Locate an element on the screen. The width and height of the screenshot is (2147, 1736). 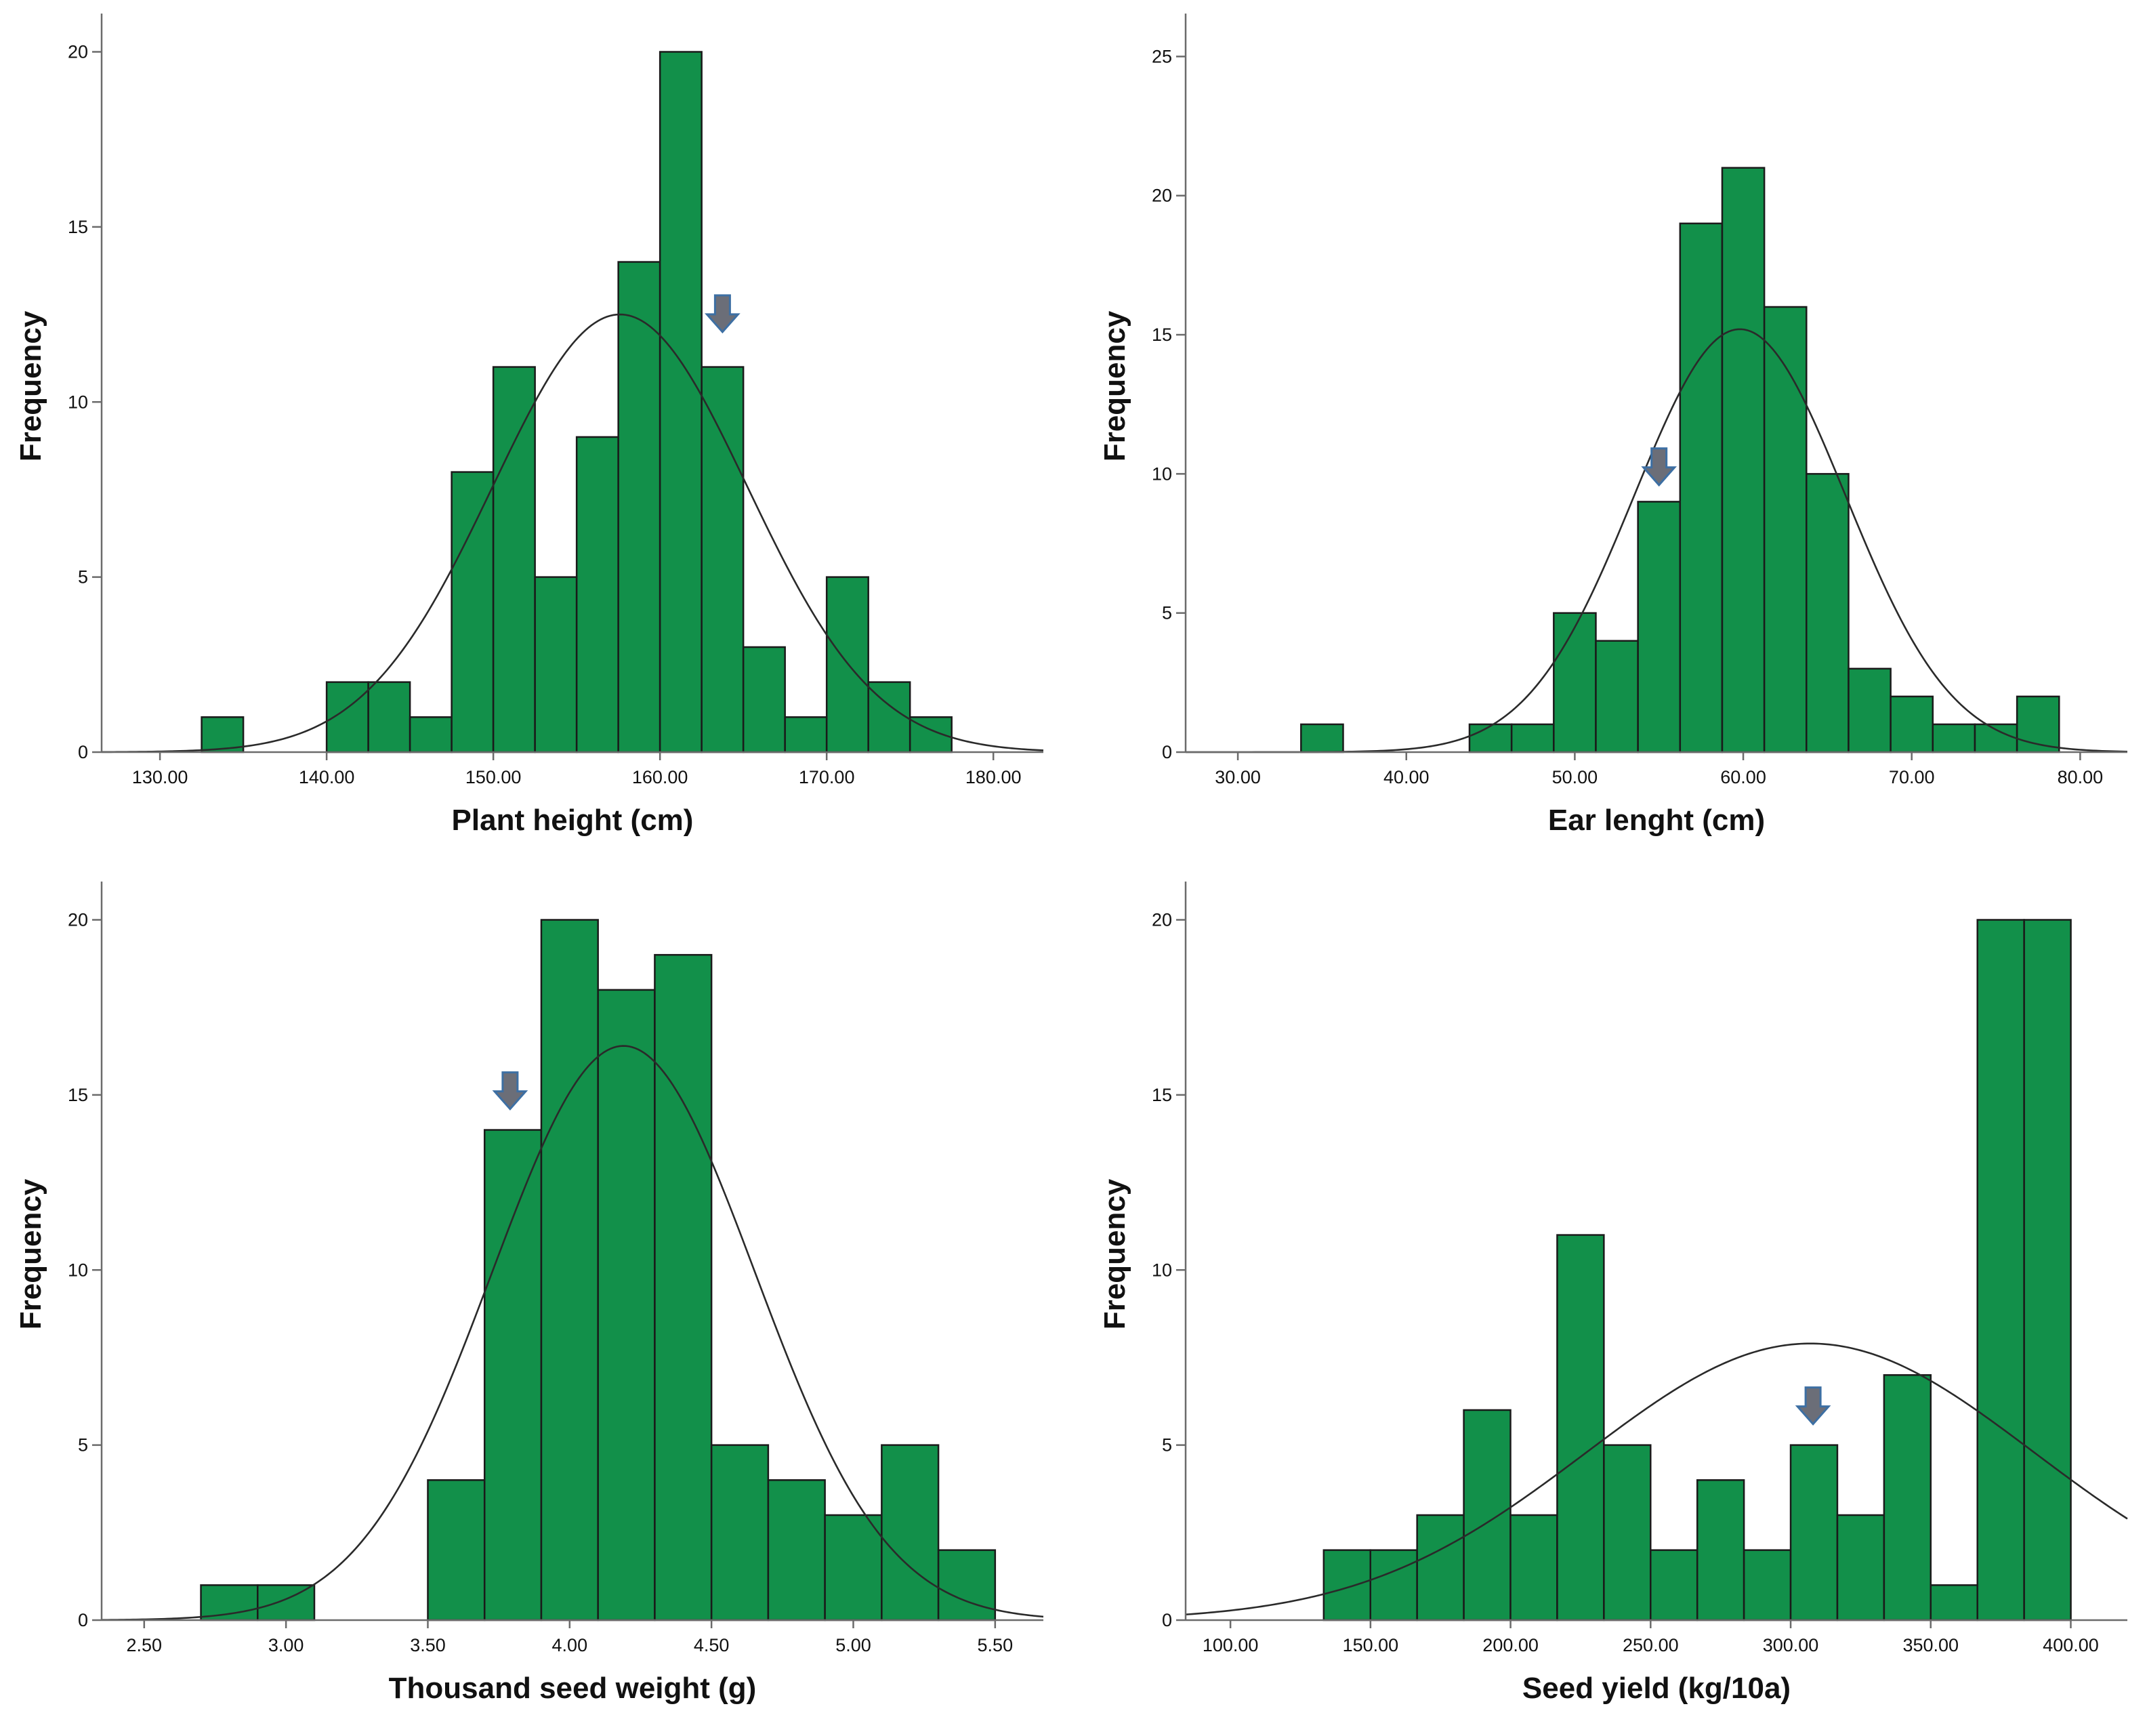
x-axis-label: Ear lenght (cm) is located at coordinates (1656, 820).